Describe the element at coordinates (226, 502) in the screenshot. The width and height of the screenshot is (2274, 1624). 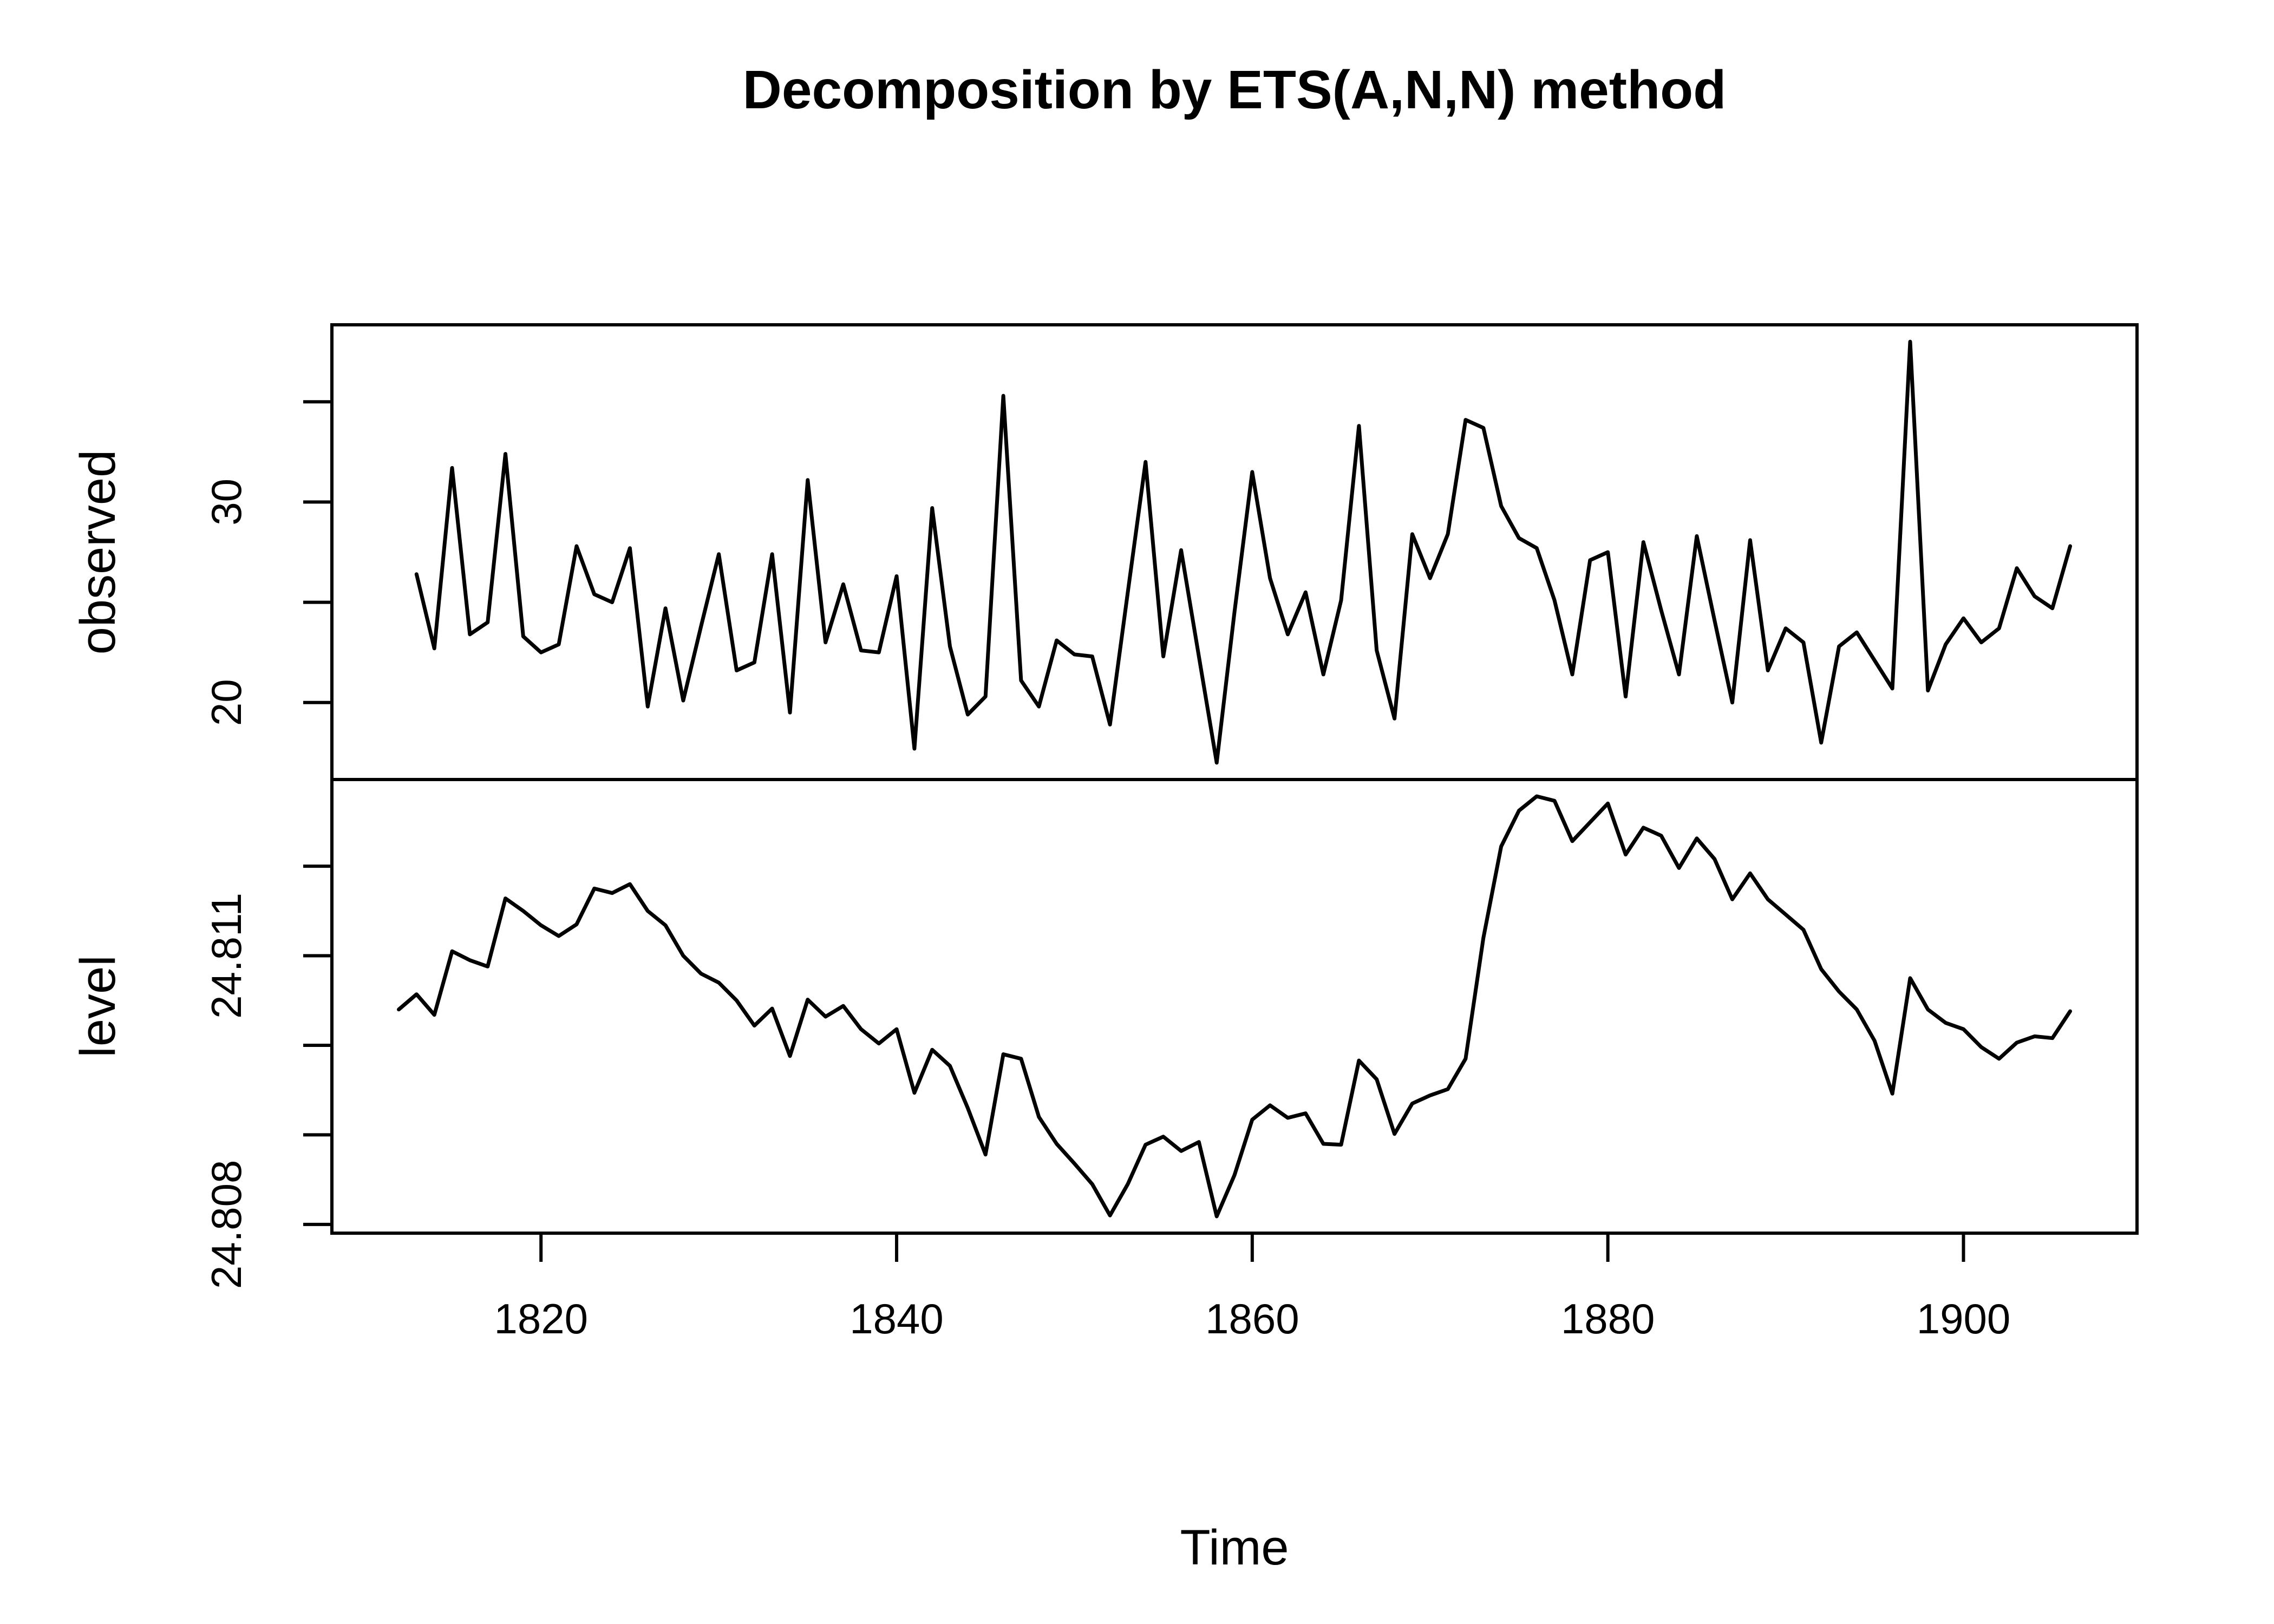
I see `y-tick-label-observed: 30` at that location.